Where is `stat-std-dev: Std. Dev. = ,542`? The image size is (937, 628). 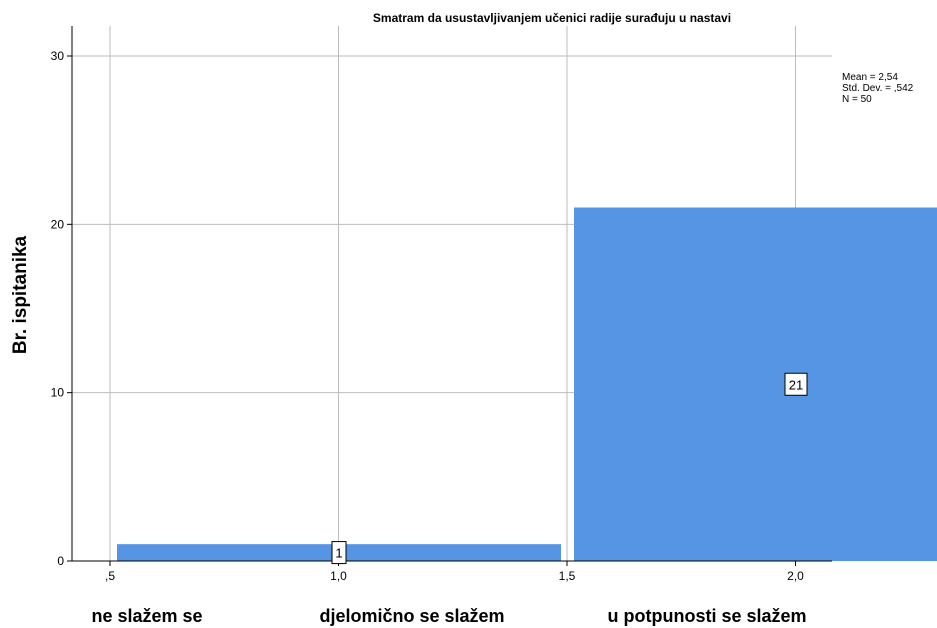 stat-std-dev: Std. Dev. = ,542 is located at coordinates (878, 88).